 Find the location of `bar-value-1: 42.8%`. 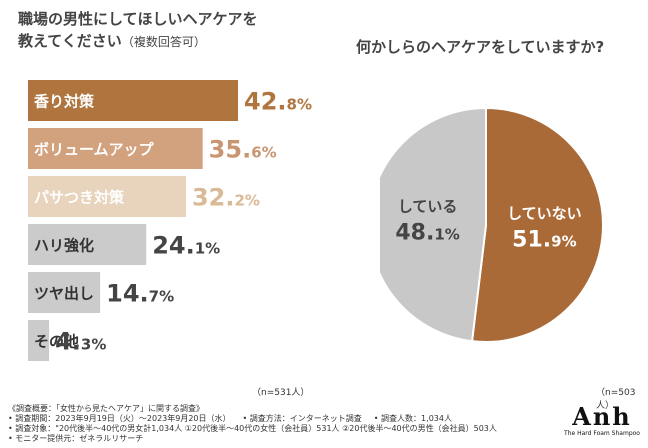

bar-value-1: 42.8% is located at coordinates (278, 102).